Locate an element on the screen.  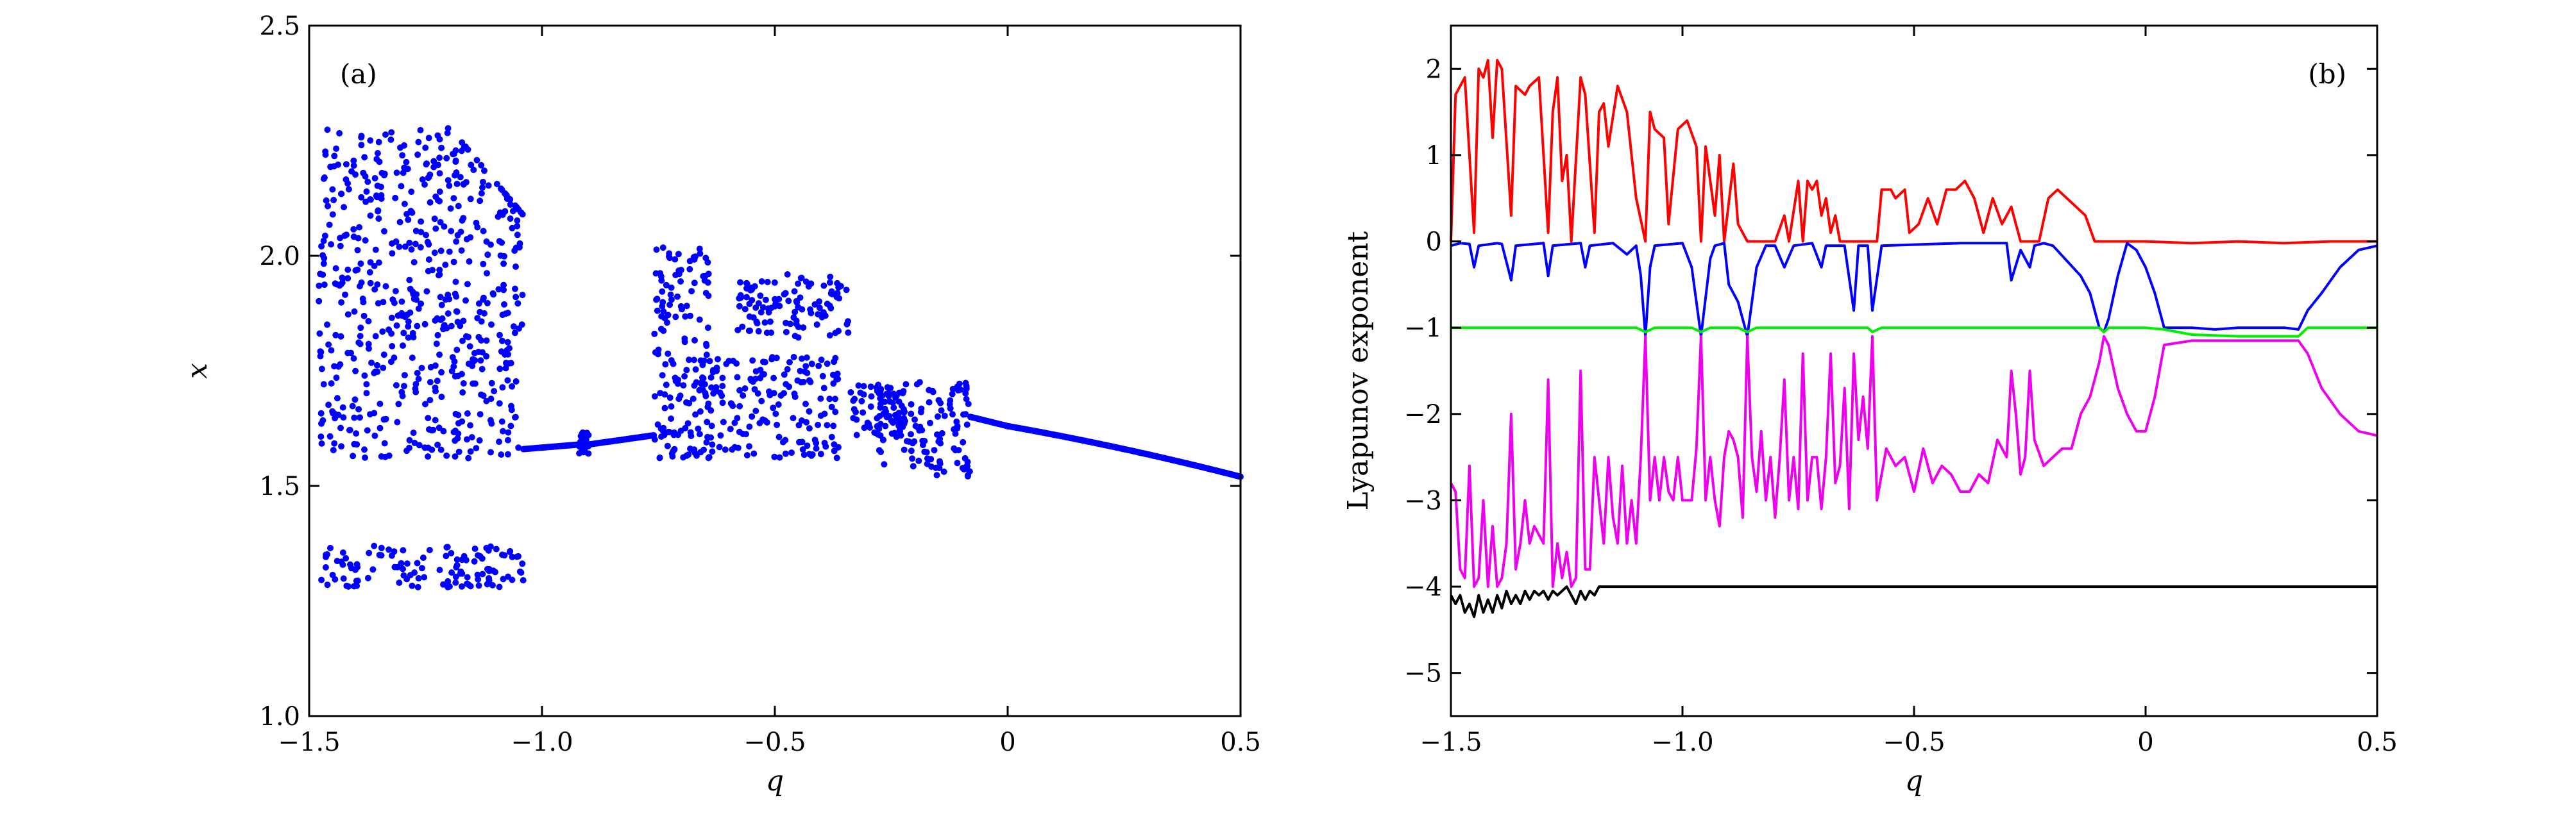
lyapunov-series-line is located at coordinates (1914, 461).